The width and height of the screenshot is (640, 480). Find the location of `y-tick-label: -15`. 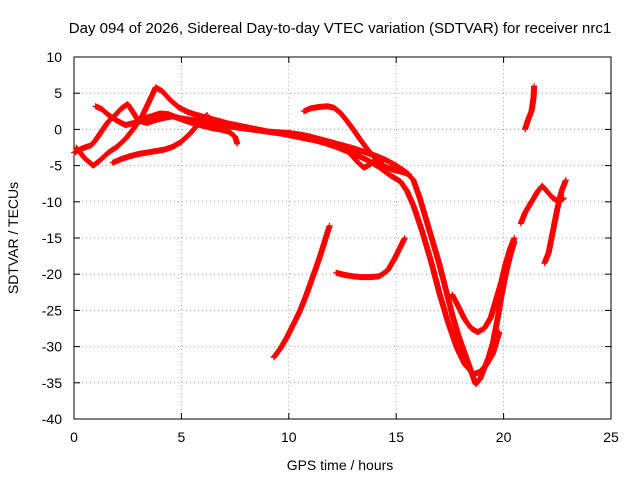

y-tick-label: -15 is located at coordinates (52, 238).